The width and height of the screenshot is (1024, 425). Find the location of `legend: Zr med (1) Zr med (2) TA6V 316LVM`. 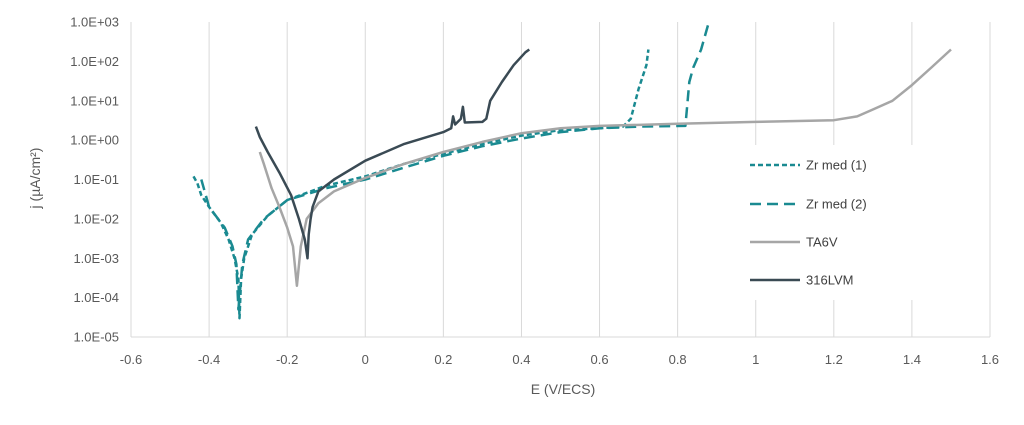

legend: Zr med (1) Zr med (2) TA6V 316LVM is located at coordinates (852, 222).